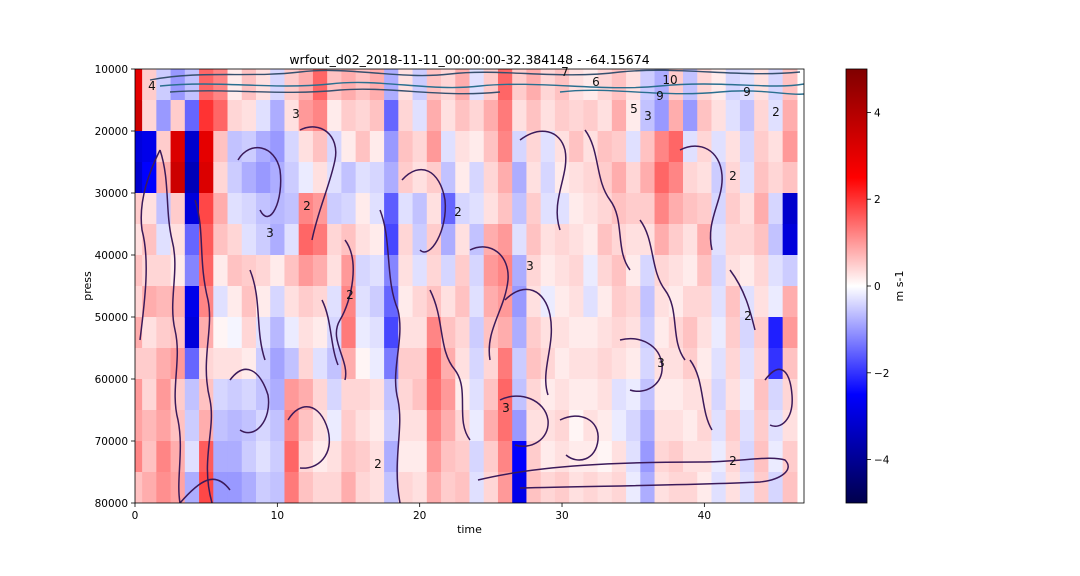 The height and width of the screenshot is (576, 1080). Describe the element at coordinates (634, 109) in the screenshot. I see `contour-label: 5` at that location.